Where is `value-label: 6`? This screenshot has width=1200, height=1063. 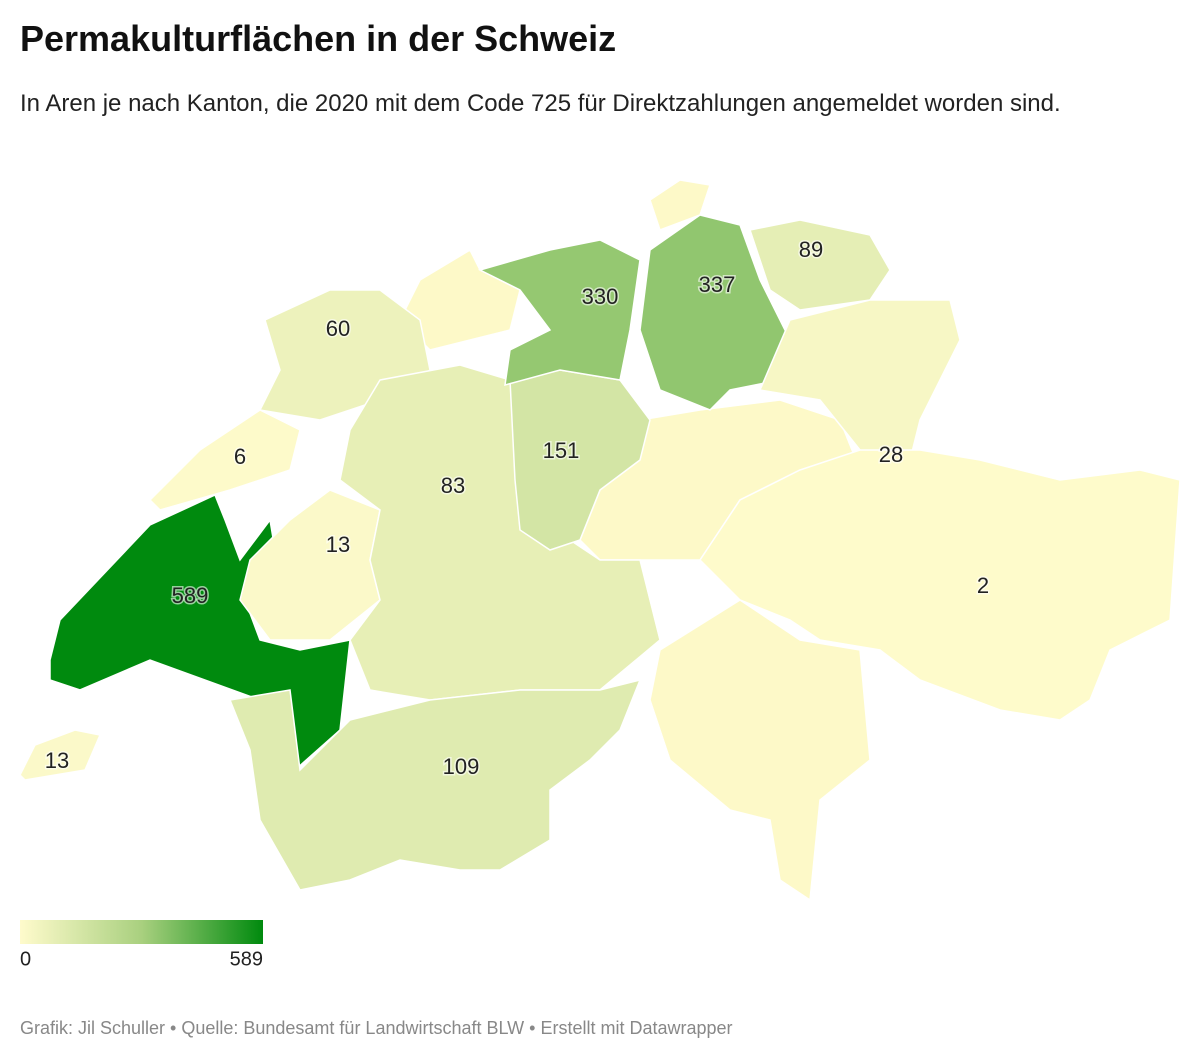 value-label: 6 is located at coordinates (240, 456).